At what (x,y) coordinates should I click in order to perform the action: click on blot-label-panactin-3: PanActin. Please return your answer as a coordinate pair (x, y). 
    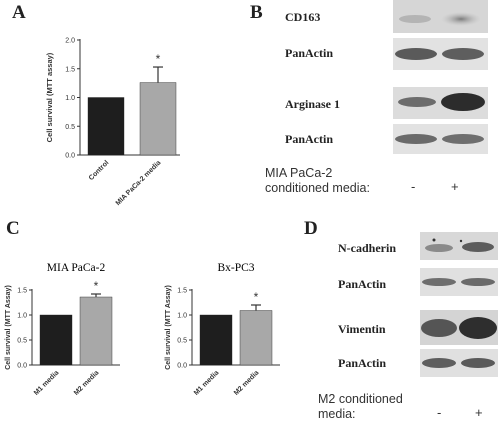
    Looking at the image, I should click on (362, 284).